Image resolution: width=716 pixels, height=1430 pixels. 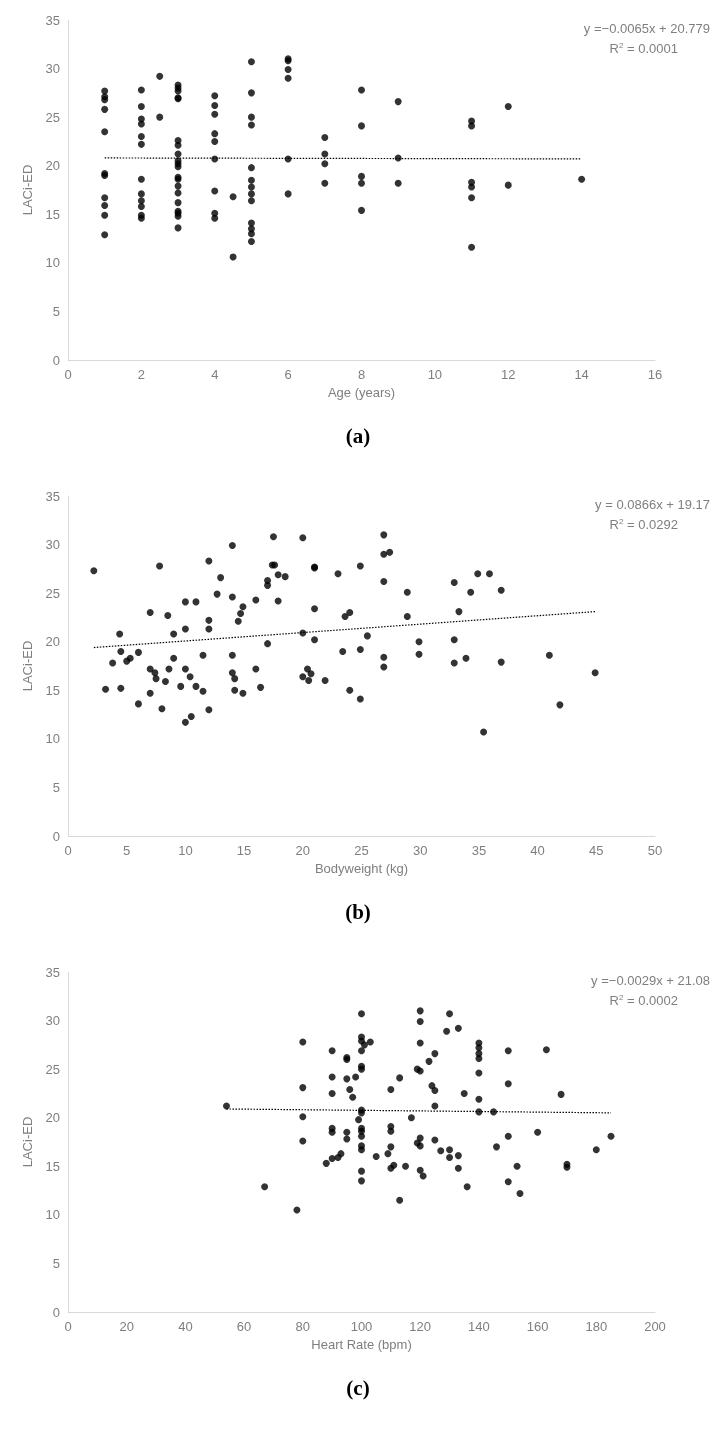 I want to click on x-axis-title: Heart Rate (bpm), so click(x=361, y=1344).